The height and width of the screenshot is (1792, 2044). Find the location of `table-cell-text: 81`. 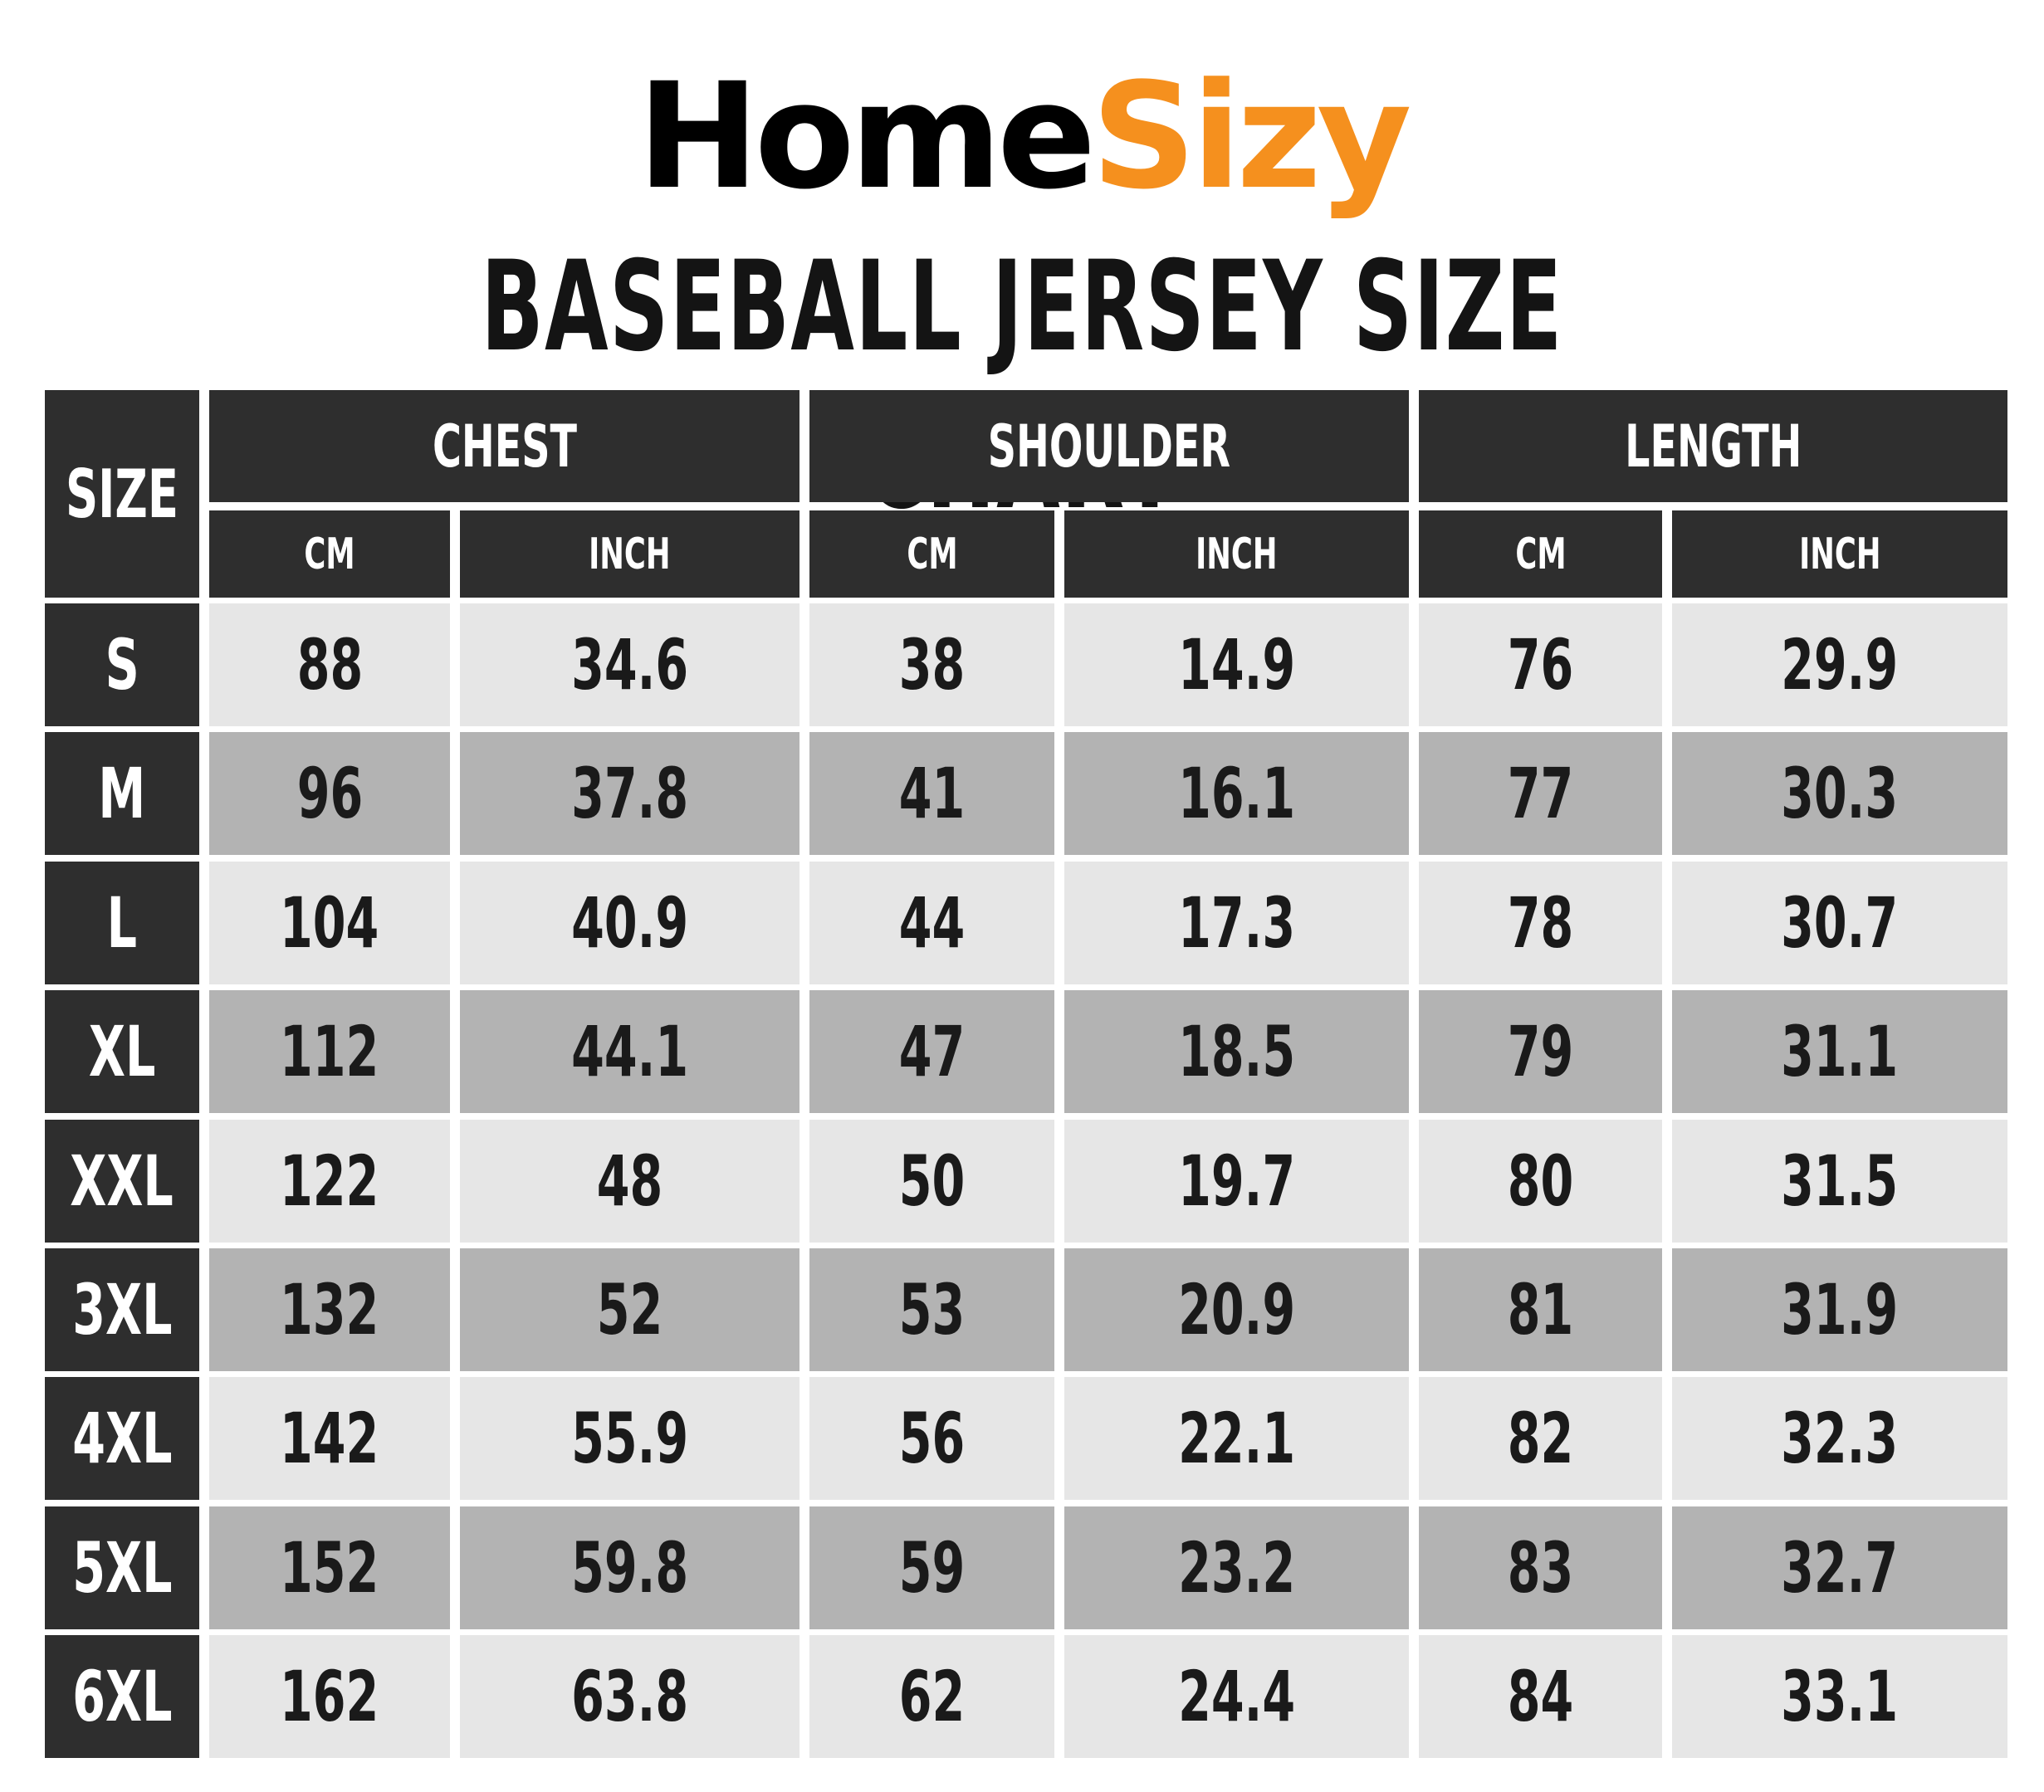

table-cell-text: 81 is located at coordinates (1540, 1309).